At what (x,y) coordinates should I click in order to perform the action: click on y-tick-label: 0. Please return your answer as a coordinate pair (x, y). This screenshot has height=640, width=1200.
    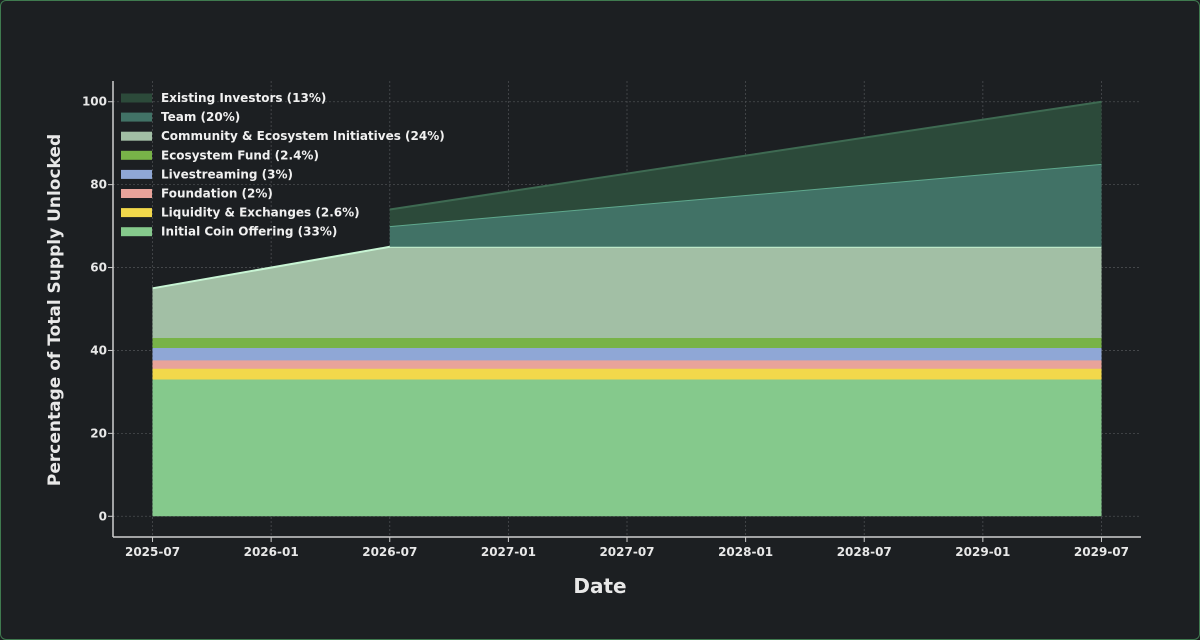
    Looking at the image, I should click on (103, 516).